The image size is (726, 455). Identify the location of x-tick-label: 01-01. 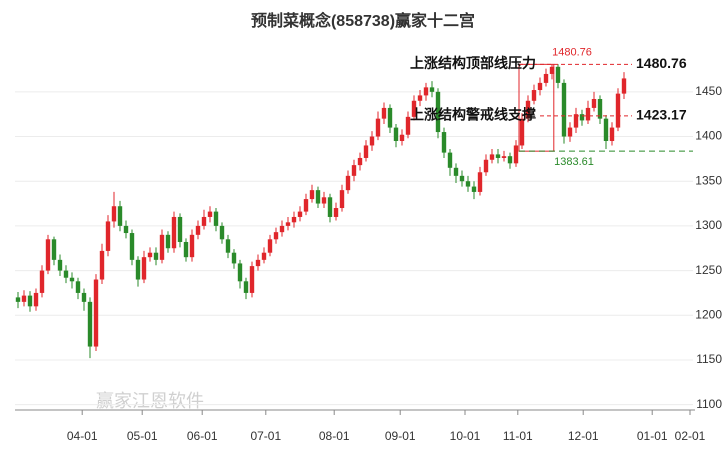
(652, 436).